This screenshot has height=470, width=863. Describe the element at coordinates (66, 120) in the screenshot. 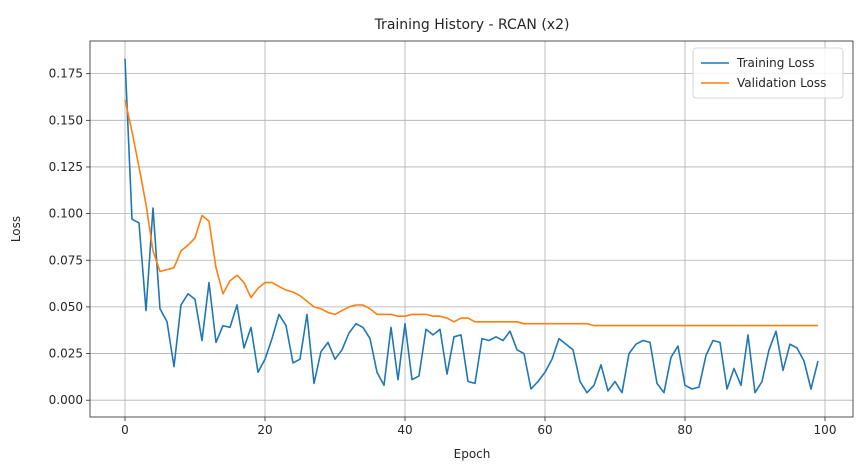

I see `y-tick-label: 0.150` at that location.